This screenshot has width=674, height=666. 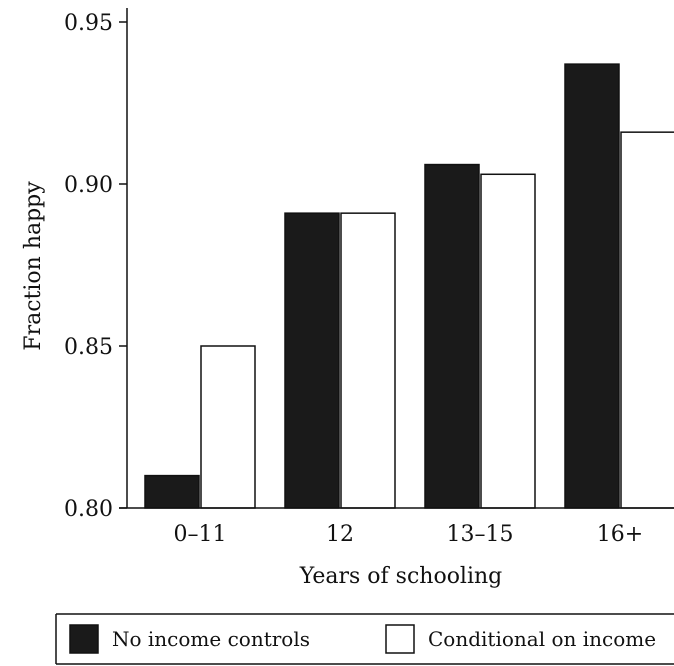 What do you see at coordinates (211, 639) in the screenshot?
I see `legend-label-no-income-controls: No income controls` at bounding box center [211, 639].